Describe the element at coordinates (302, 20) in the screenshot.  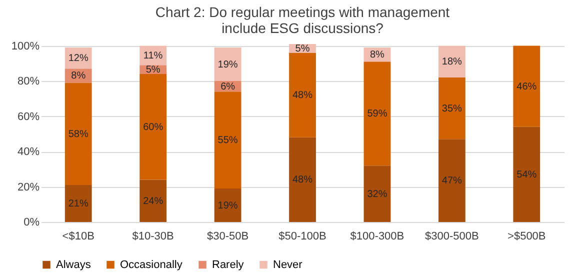
I see `chart-title: Chart 2: Do regular meetings with management include ESG discussions?` at that location.